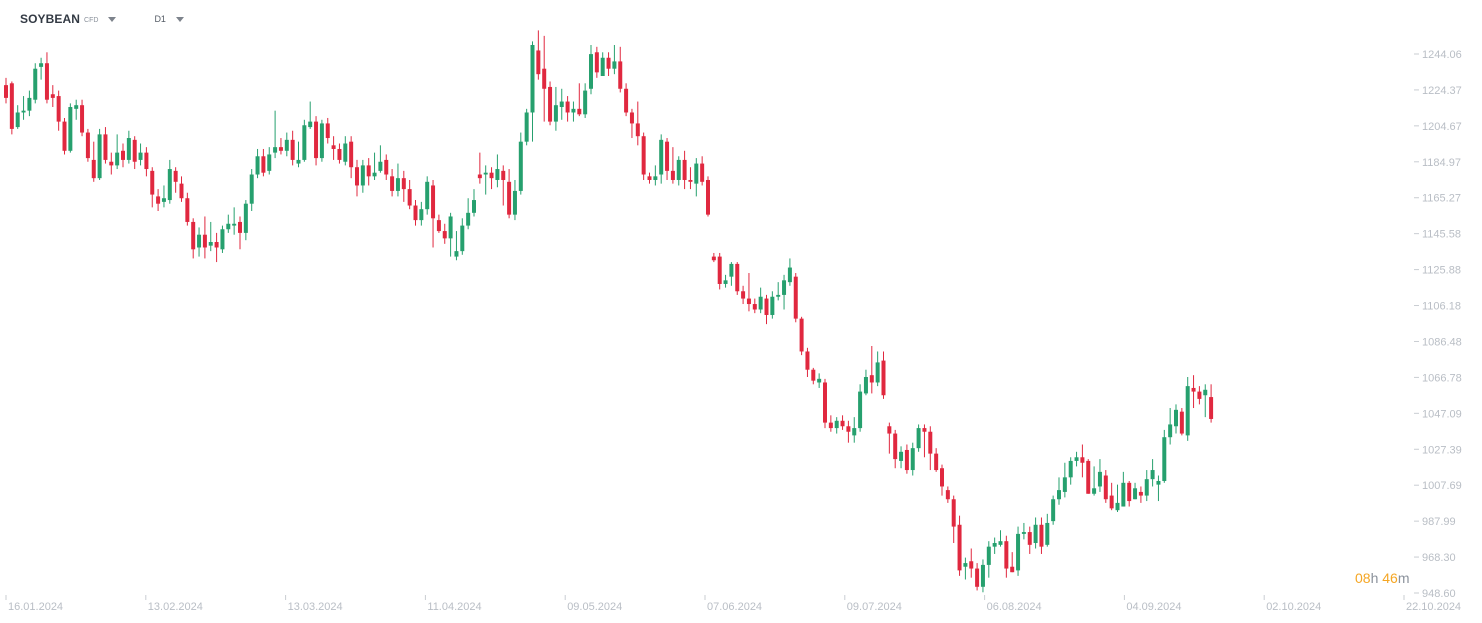  Describe the element at coordinates (150, 19) in the screenshot. I see `timeframe-selector: D1` at that location.